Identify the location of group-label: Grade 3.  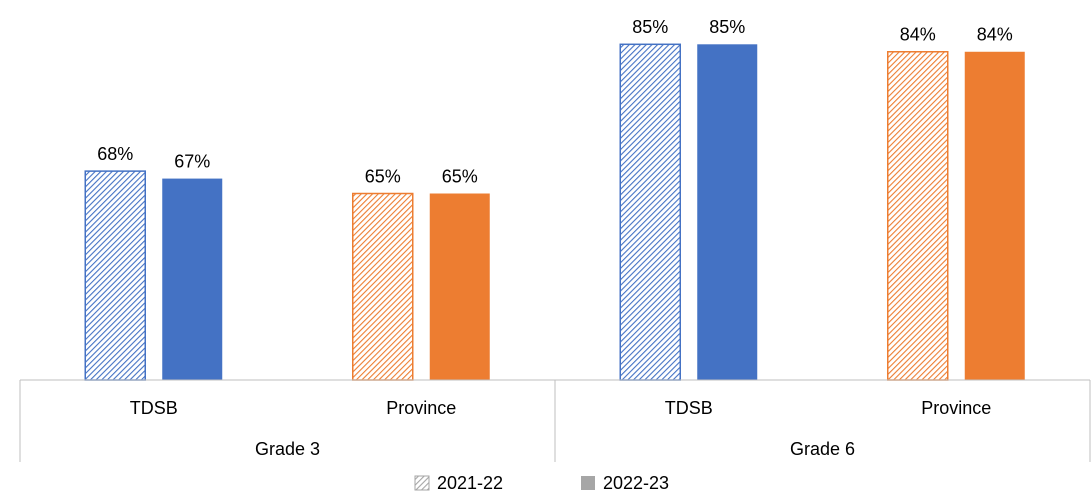
(287, 449).